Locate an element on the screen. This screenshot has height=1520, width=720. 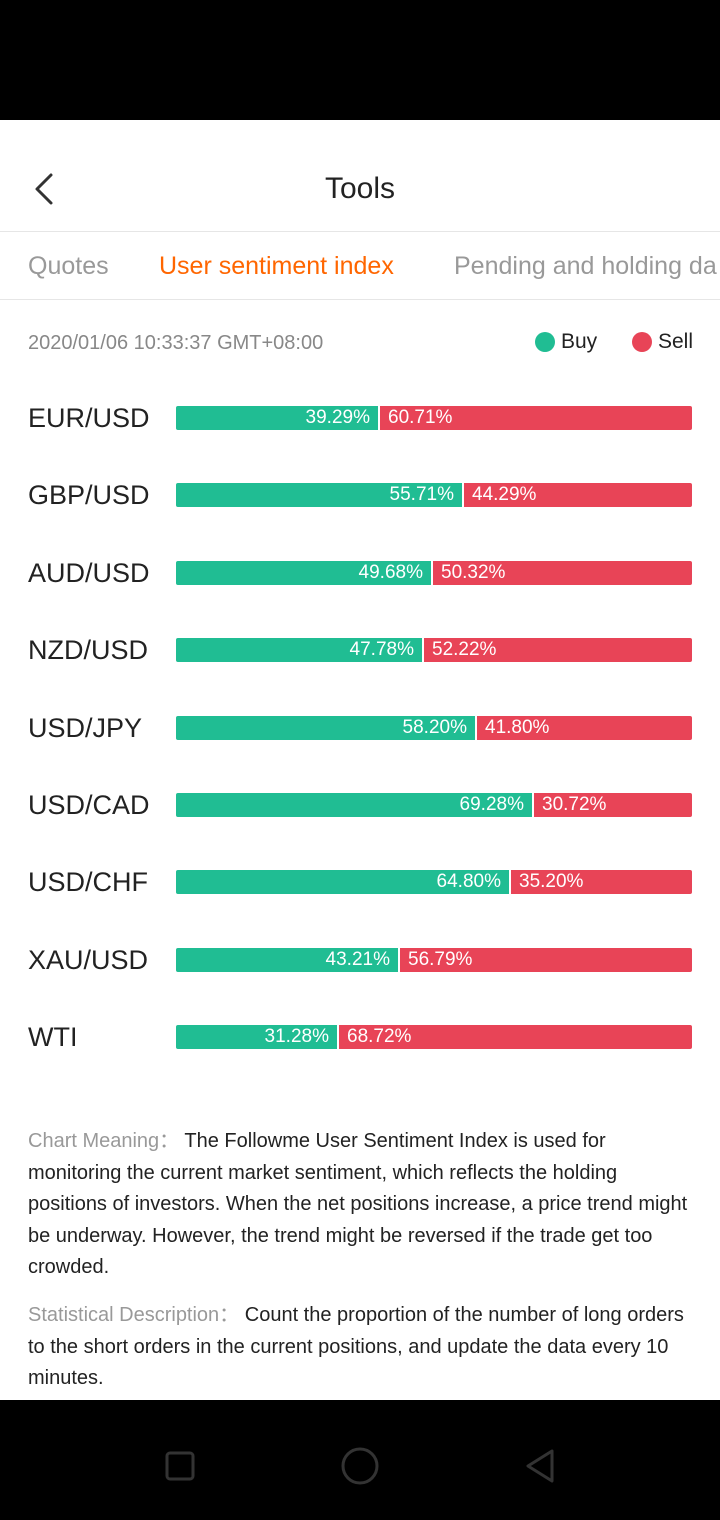
chart-meaning-label: Chart Meaning： is located at coordinates (104, 1141).